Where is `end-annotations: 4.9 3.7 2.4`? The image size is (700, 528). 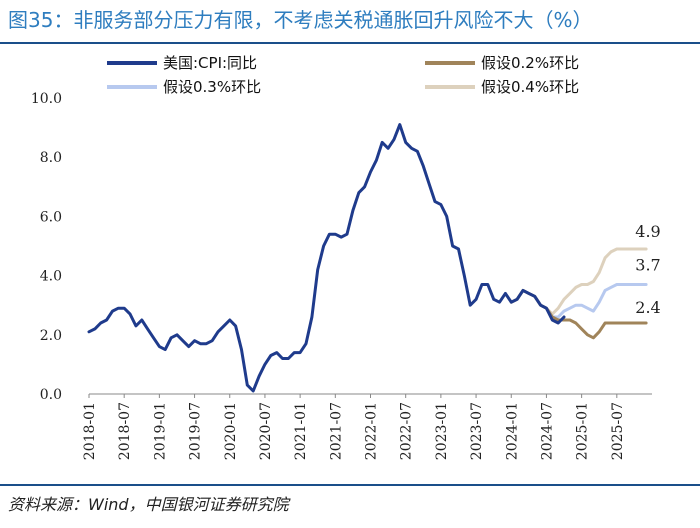 end-annotations: 4.9 3.7 2.4 is located at coordinates (647, 269).